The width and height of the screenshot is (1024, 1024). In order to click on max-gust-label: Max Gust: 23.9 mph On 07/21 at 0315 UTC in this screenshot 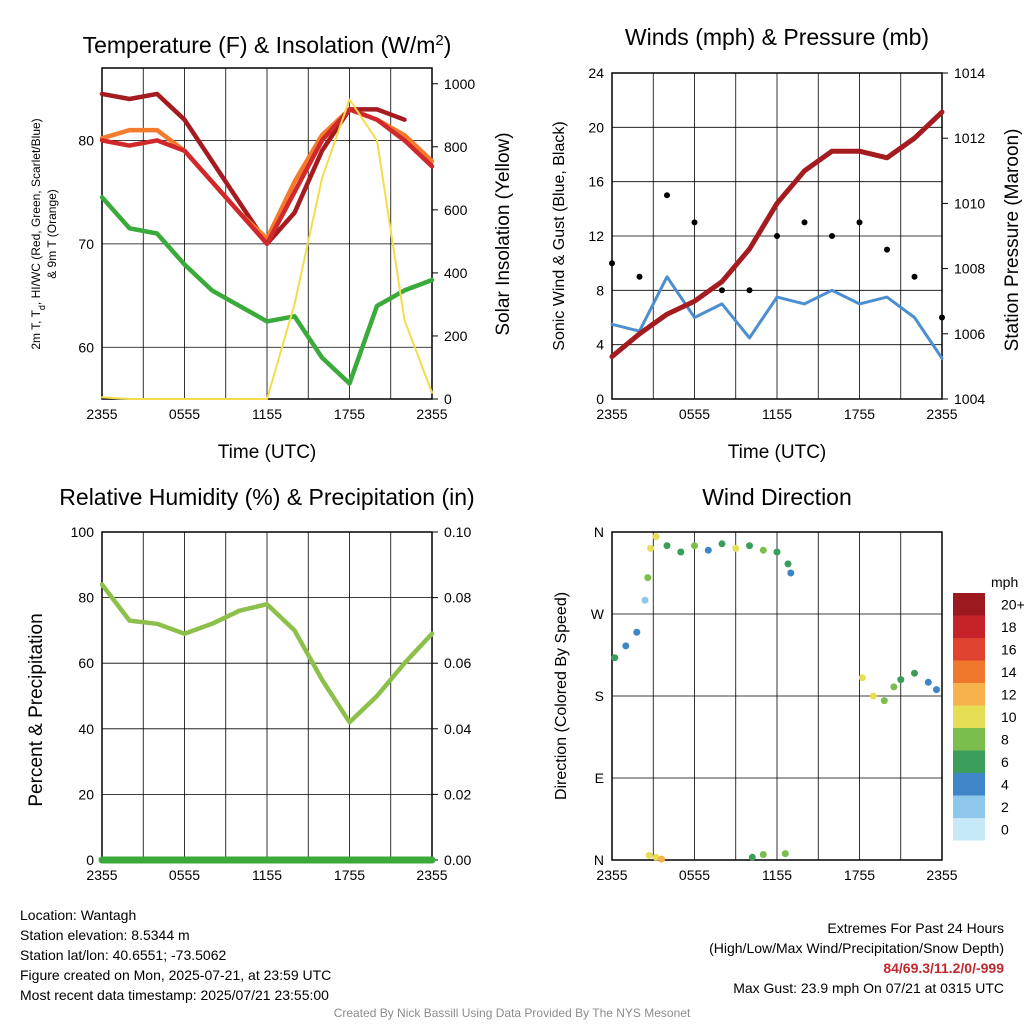, I will do `click(868, 988)`.